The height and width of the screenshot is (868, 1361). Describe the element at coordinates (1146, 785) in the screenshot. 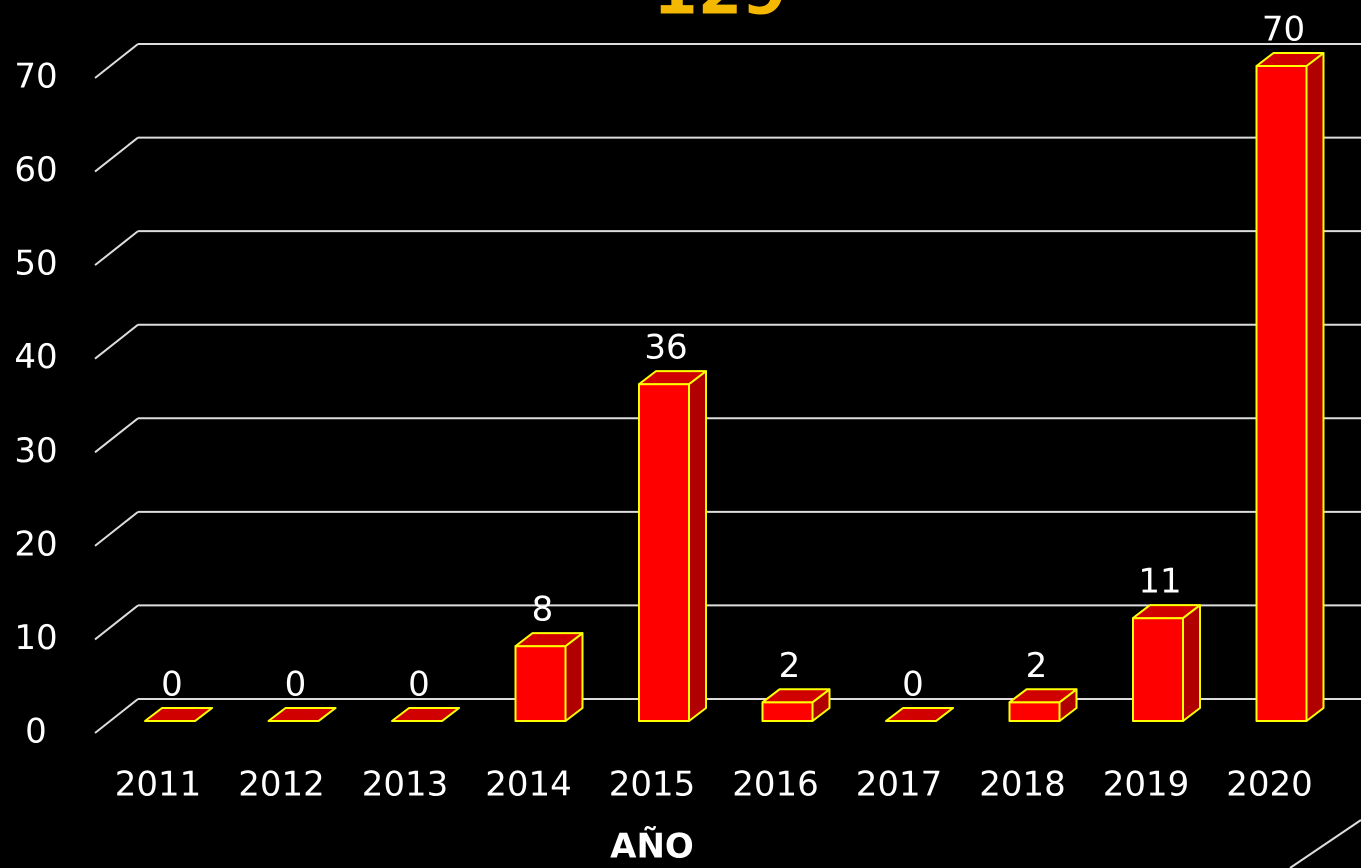

I see `x-tick-label: 2019` at that location.